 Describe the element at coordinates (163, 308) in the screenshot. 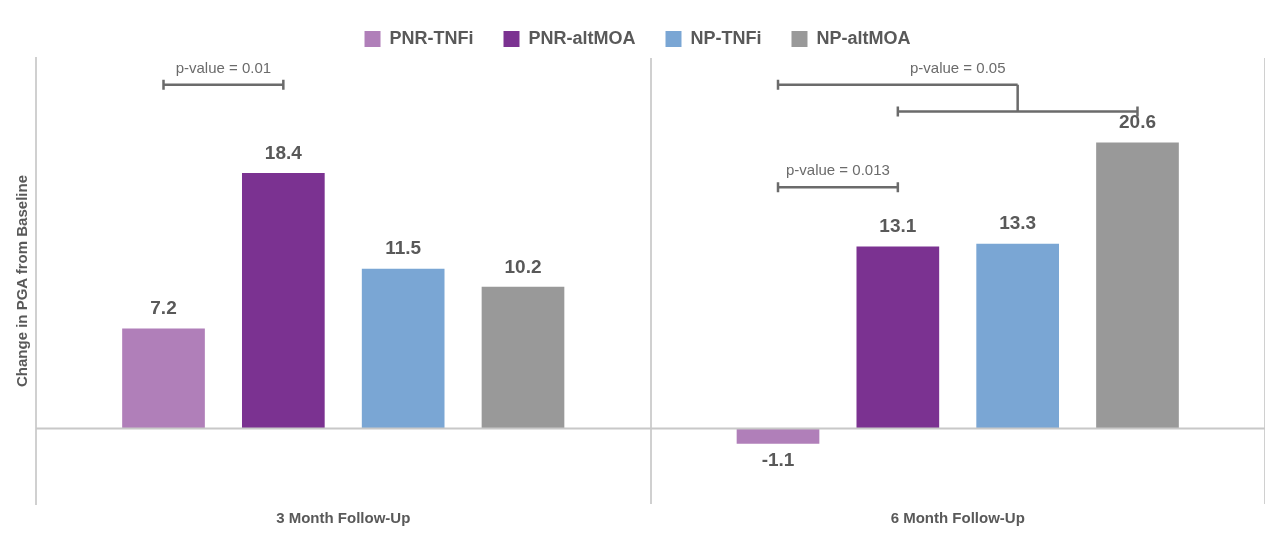

I see `data-label: 7.2` at that location.